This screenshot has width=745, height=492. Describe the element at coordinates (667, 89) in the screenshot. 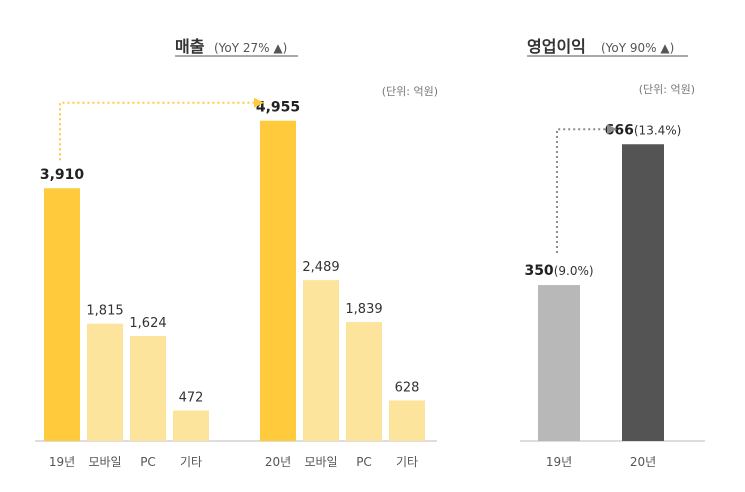

I see `profit-unit: (단위: 억원)` at that location.